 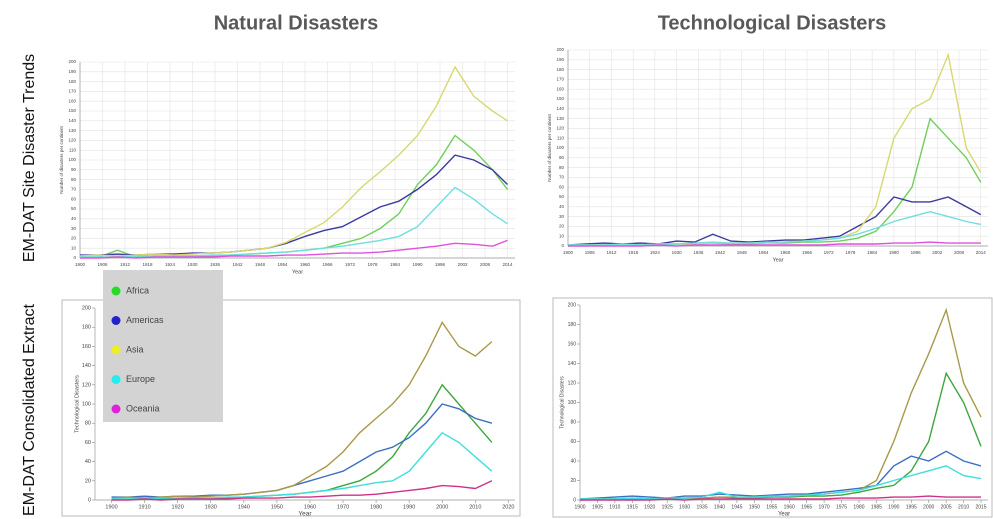 What do you see at coordinates (372, 264) in the screenshot?
I see `x-tick-label: 1978` at bounding box center [372, 264].